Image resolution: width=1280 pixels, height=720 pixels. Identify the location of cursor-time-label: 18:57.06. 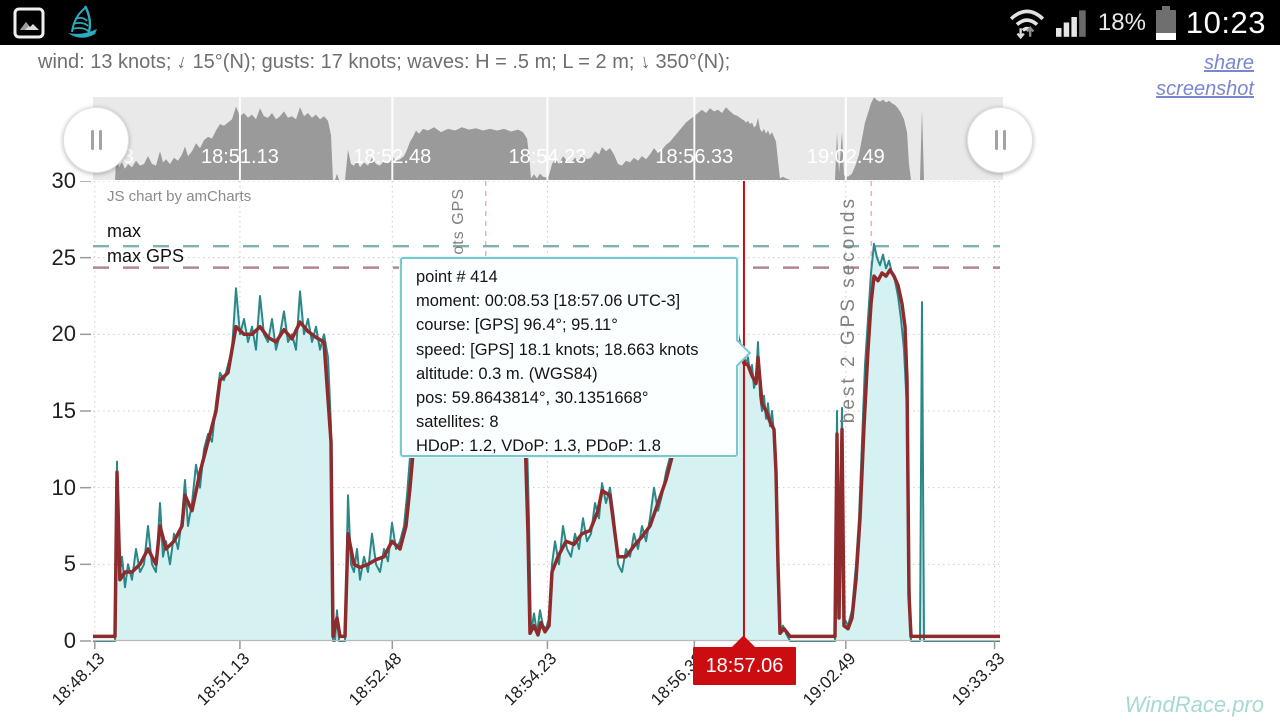
(744, 666).